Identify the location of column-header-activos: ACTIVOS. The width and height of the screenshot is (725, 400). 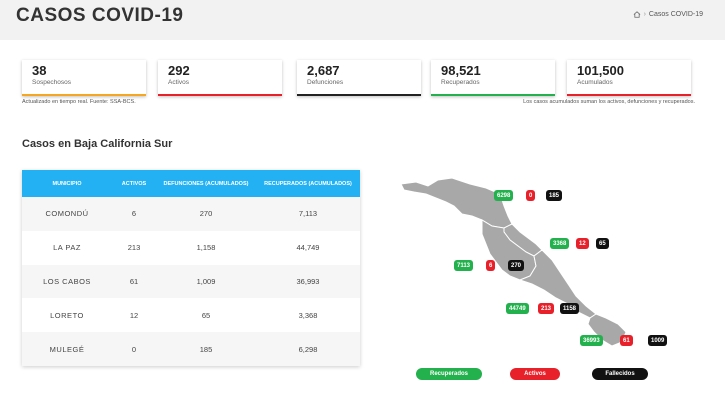
(134, 183).